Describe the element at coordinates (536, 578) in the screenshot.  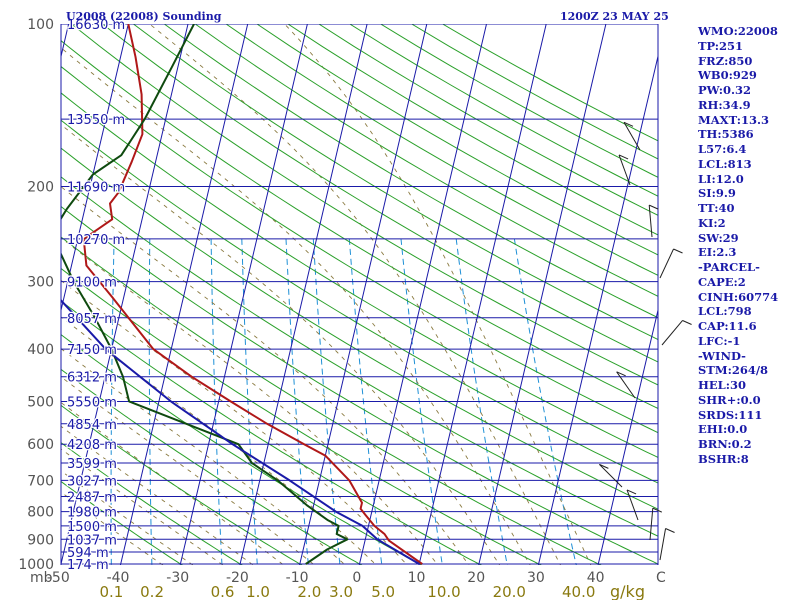
I see `temperature-tick-label: 30` at that location.